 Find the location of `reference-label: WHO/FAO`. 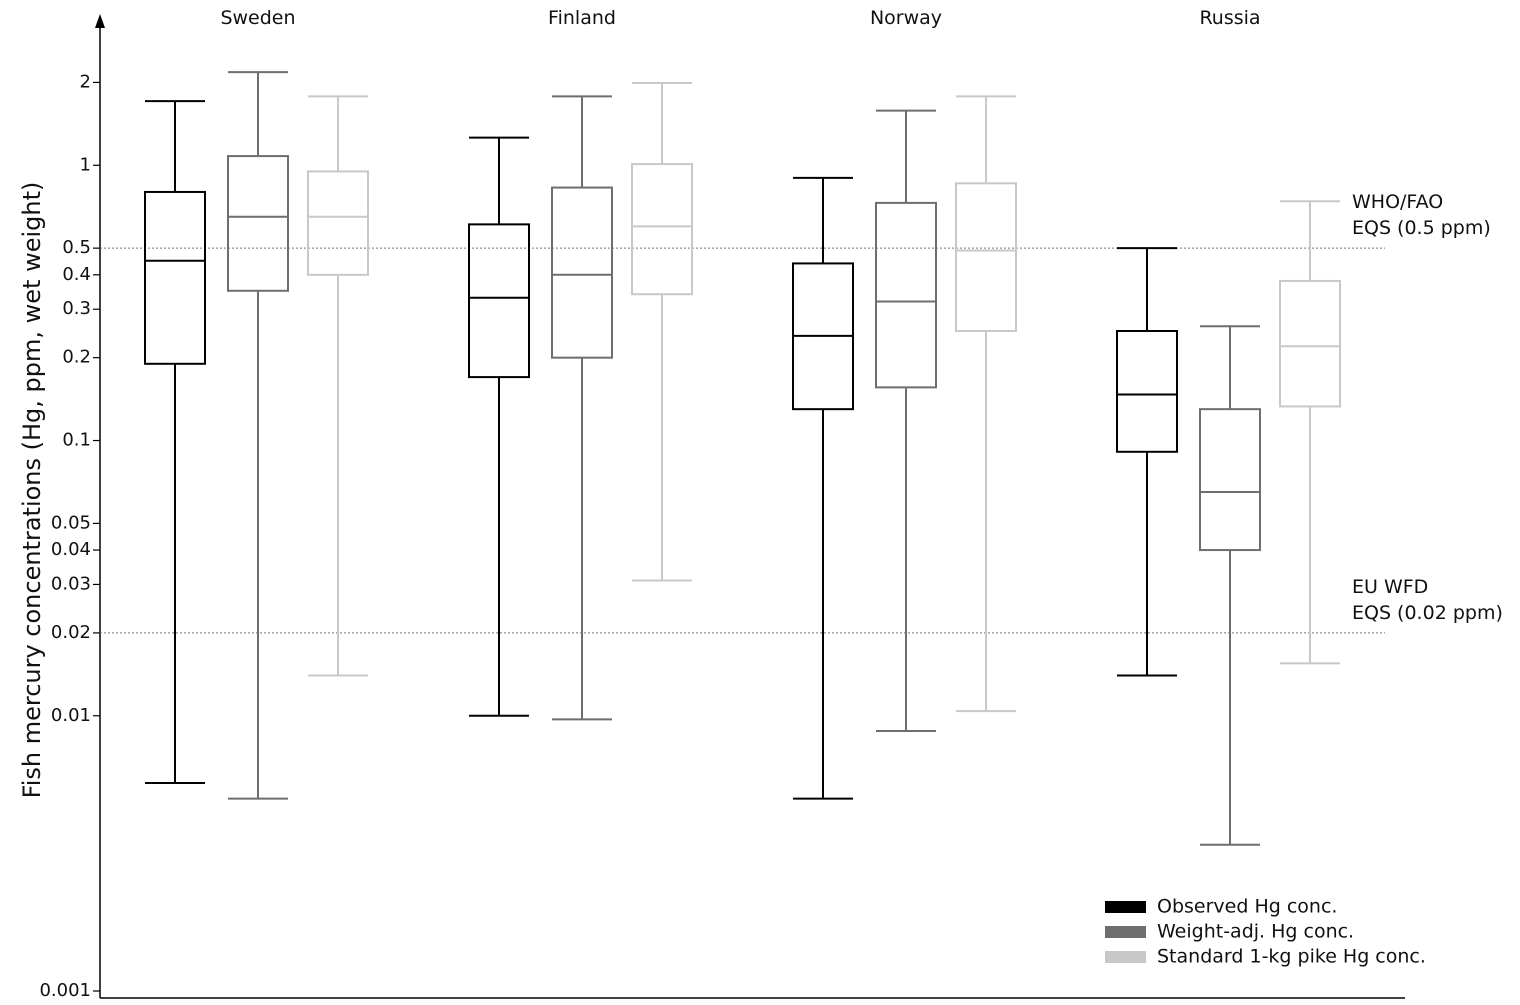

reference-label: WHO/FAO is located at coordinates (1397, 202).